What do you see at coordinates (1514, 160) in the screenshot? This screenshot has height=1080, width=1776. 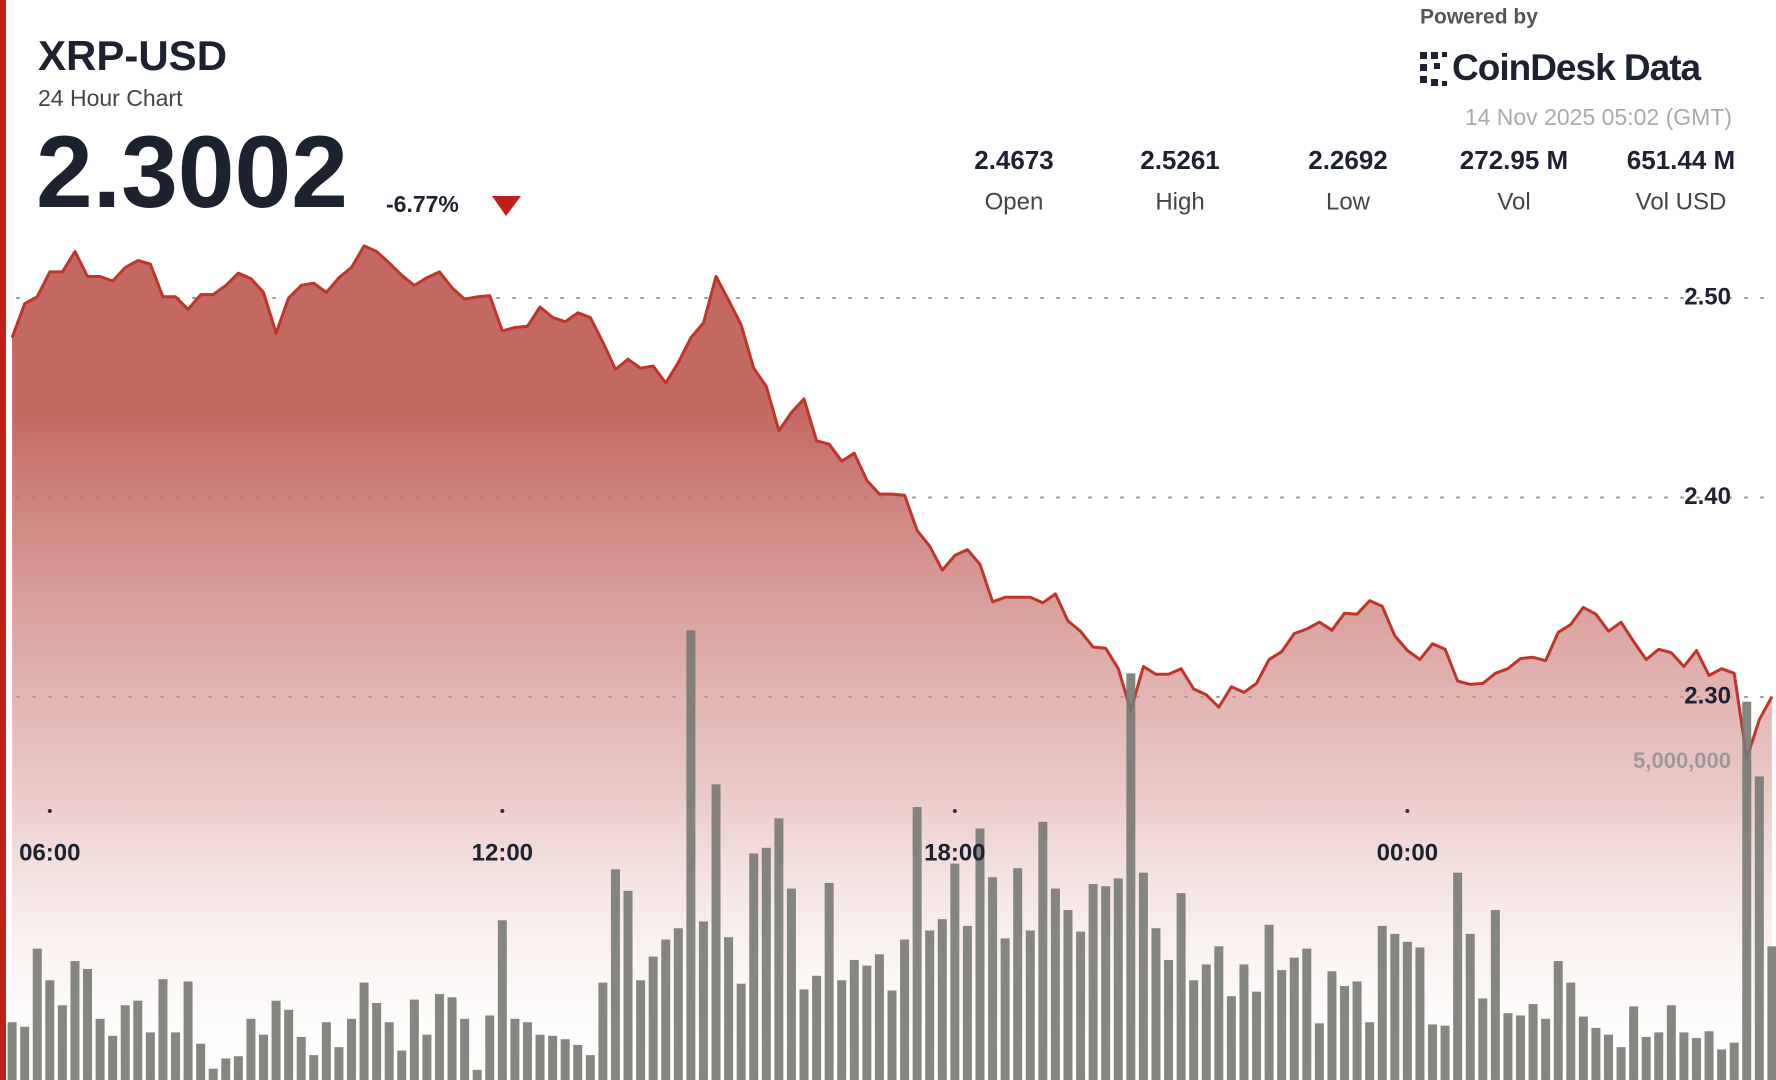 I see `stat-value: 272.95 M` at bounding box center [1514, 160].